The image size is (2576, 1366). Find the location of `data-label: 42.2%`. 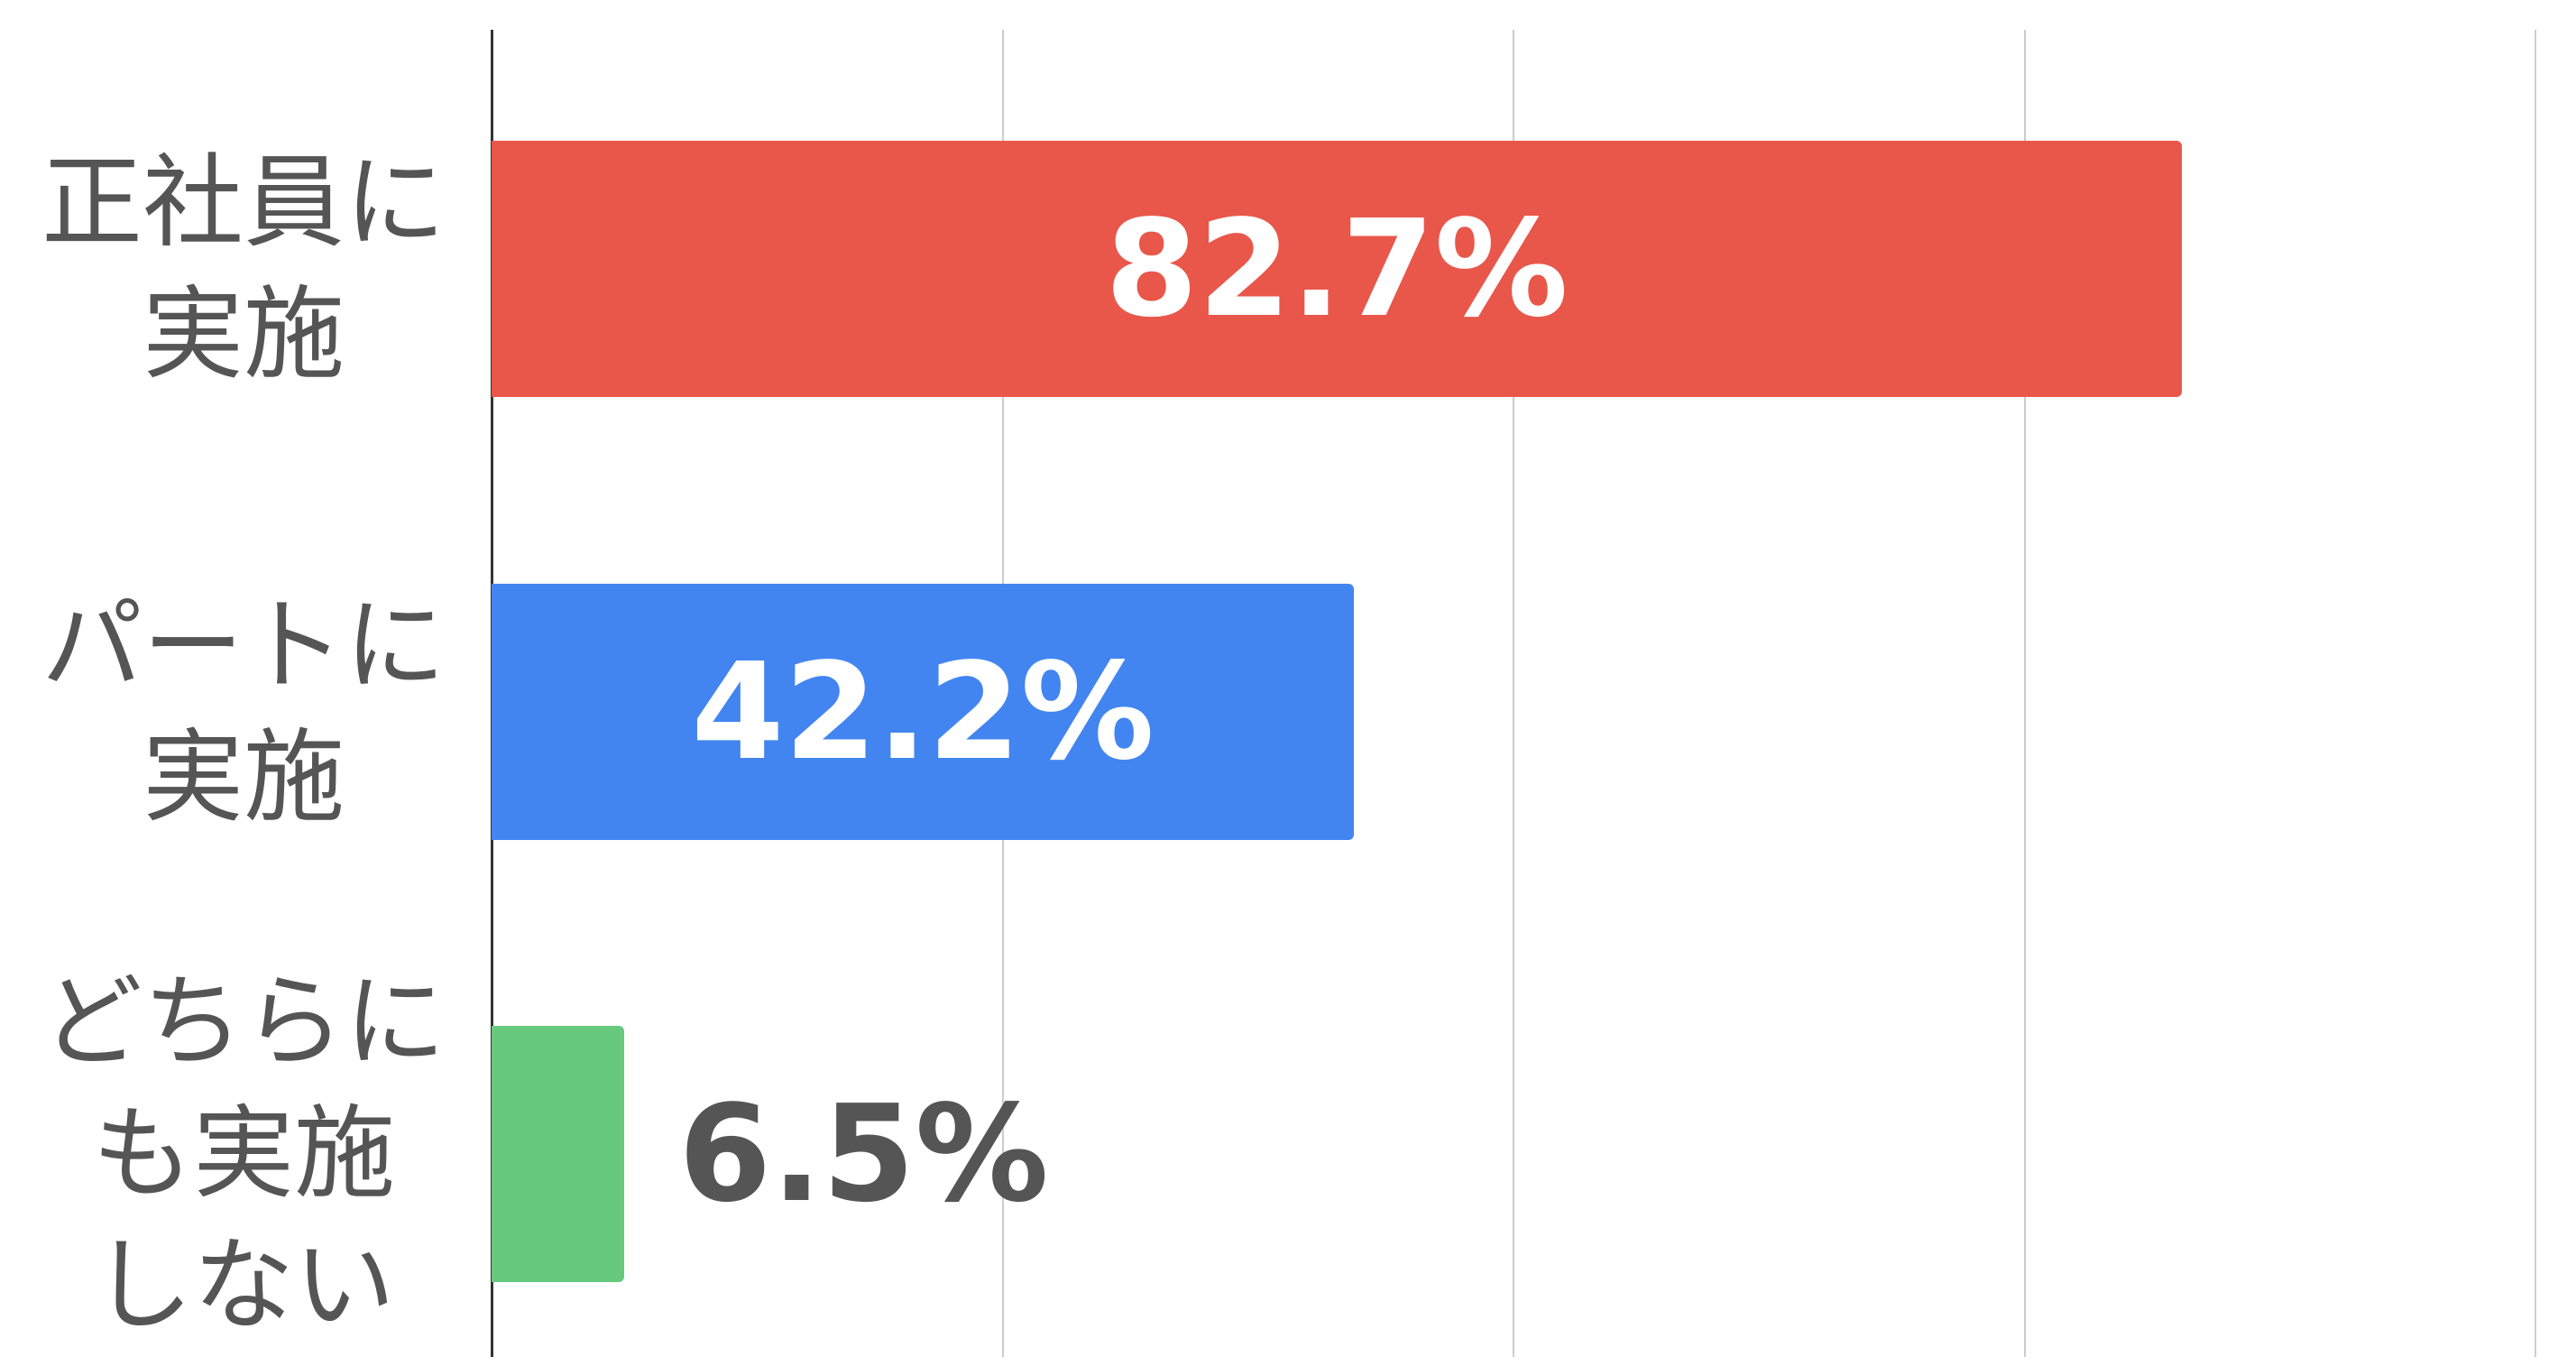

data-label: 42.2% is located at coordinates (923, 711).